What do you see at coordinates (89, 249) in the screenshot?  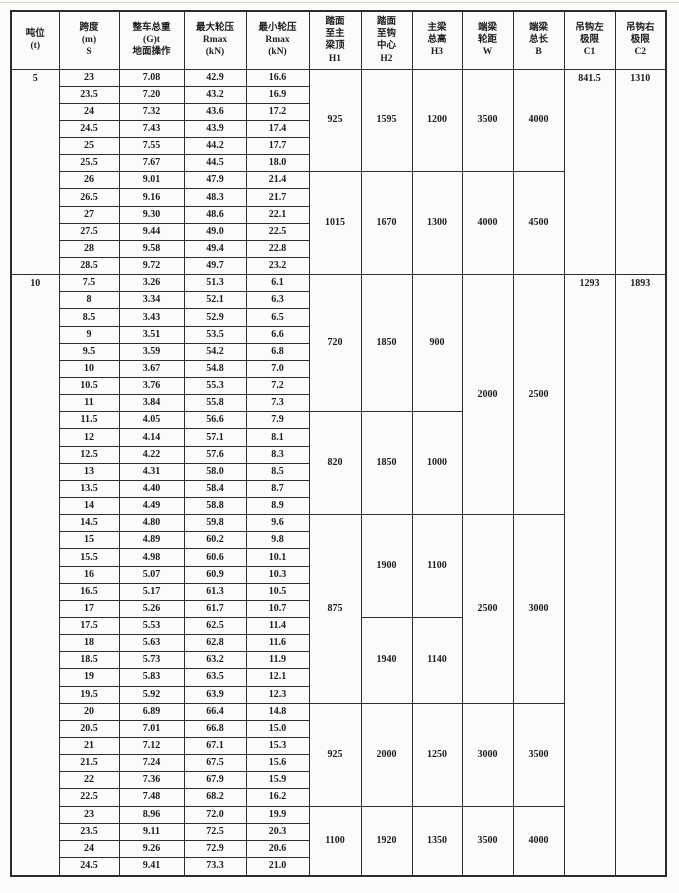 I see `cell-span: 28` at bounding box center [89, 249].